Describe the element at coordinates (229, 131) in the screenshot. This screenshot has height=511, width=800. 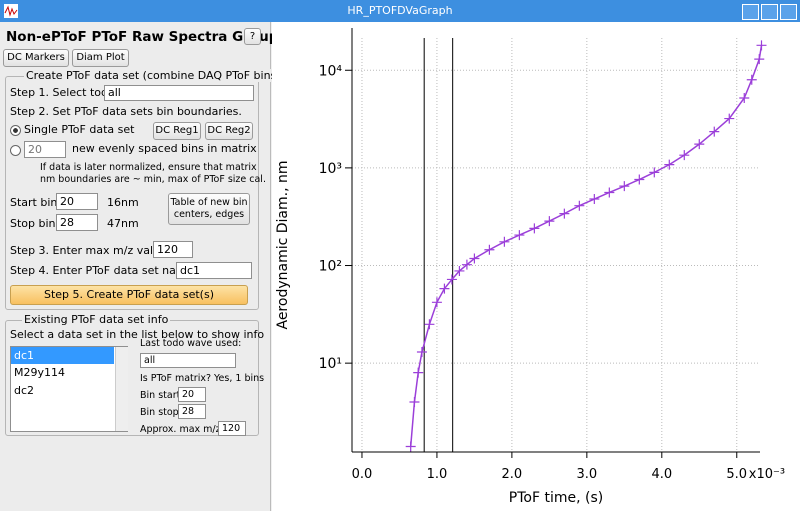
I see `dc-reg2-button: DC Reg2` at that location.